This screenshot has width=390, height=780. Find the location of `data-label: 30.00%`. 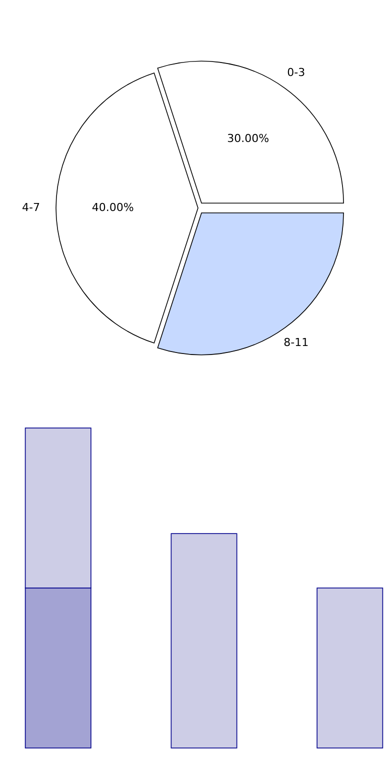

data-label: 30.00% is located at coordinates (248, 139).